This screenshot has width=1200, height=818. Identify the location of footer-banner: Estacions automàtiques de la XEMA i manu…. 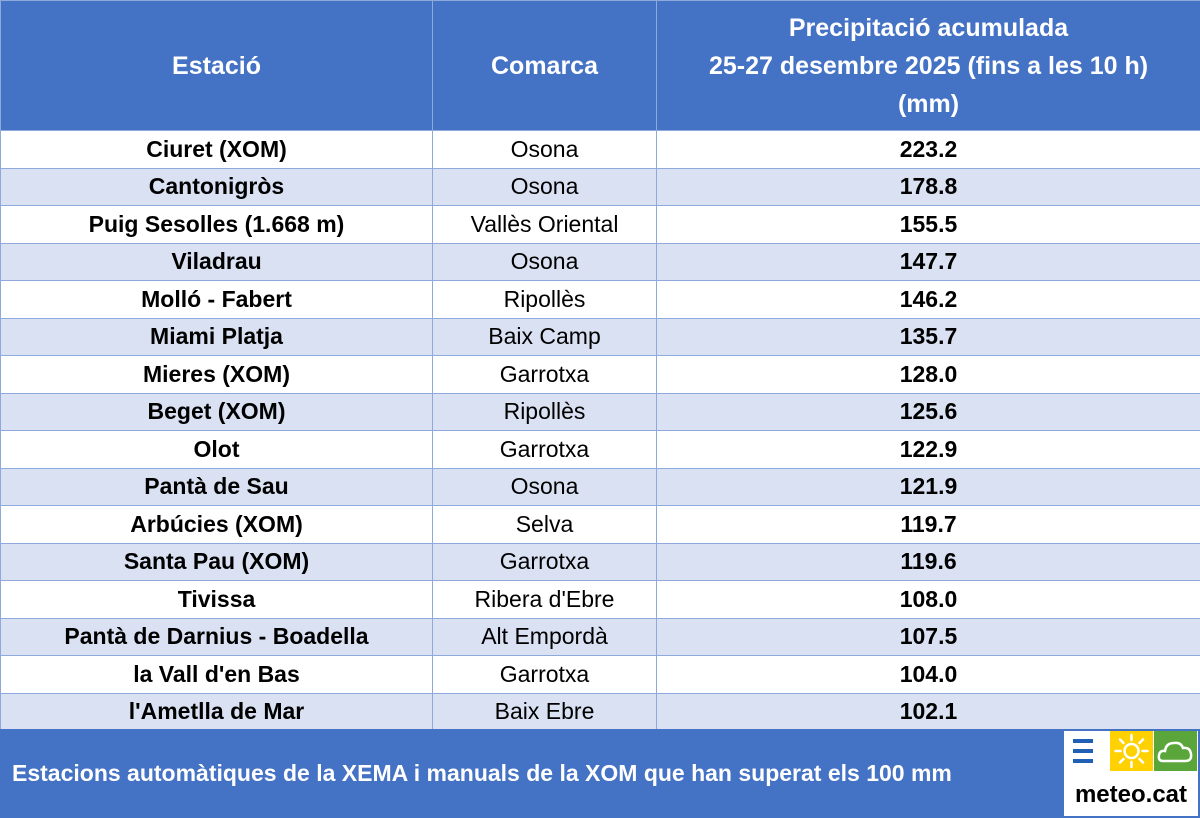
(600, 773).